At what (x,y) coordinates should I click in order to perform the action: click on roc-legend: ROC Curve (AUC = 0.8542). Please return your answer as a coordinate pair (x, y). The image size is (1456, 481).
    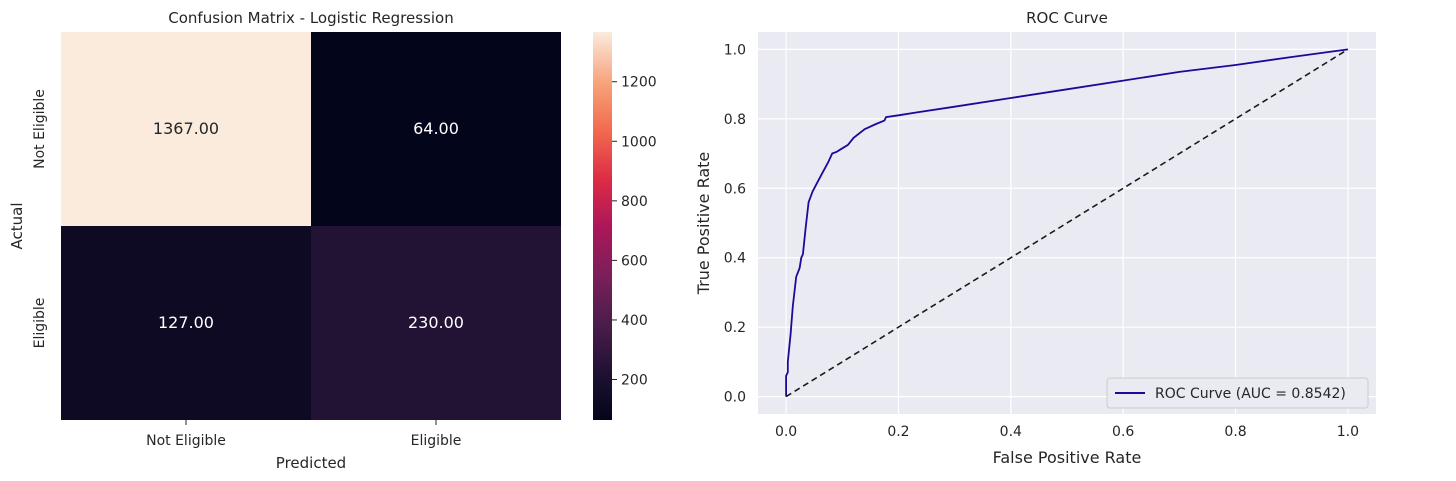
    Looking at the image, I should click on (1237, 393).